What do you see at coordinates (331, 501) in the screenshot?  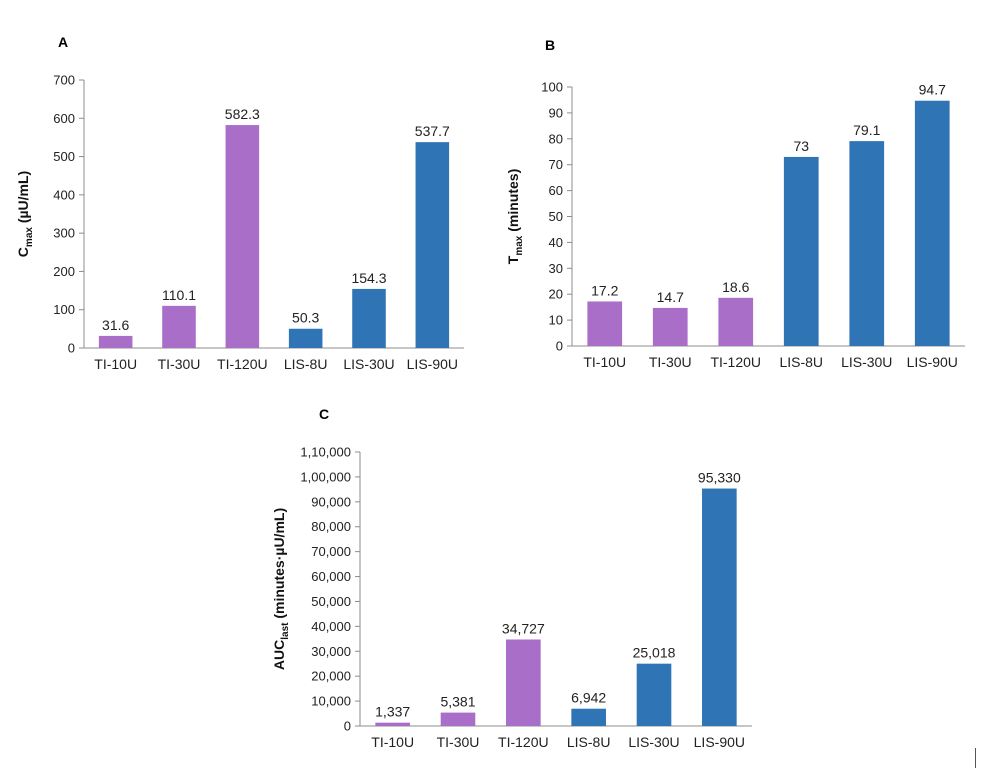 I see `y-tick-label: 90,000` at bounding box center [331, 501].